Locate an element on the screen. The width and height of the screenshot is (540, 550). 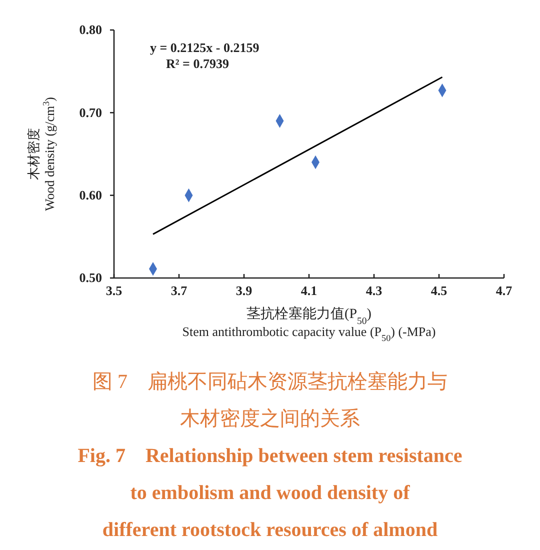
y-tick-label: 0.80 is located at coordinates (90, 30).